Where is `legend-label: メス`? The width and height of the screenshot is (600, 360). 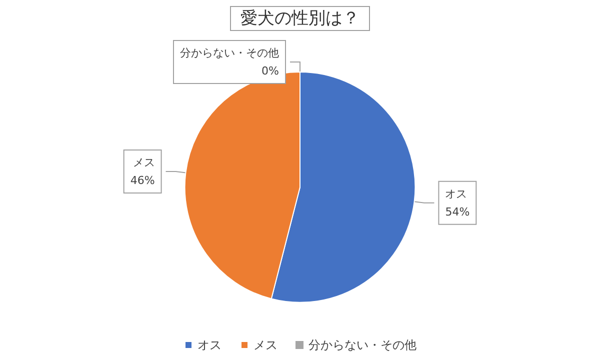 legend-label: メス is located at coordinates (266, 345).